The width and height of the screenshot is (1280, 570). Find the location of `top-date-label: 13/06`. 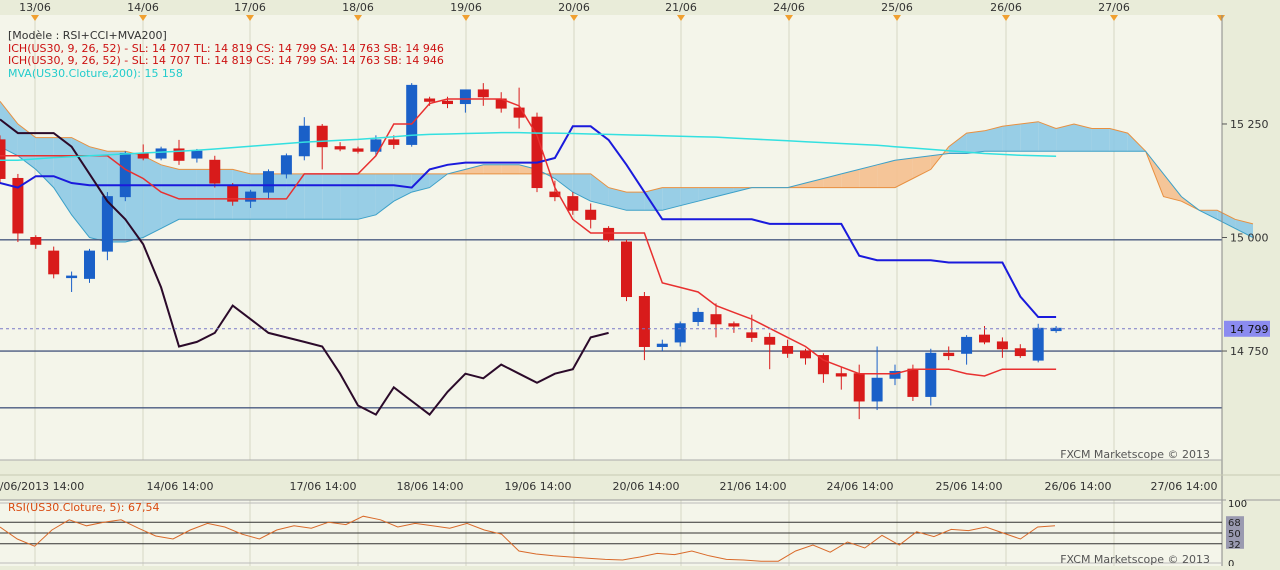

top-date-label: 13/06 is located at coordinates (35, 7).